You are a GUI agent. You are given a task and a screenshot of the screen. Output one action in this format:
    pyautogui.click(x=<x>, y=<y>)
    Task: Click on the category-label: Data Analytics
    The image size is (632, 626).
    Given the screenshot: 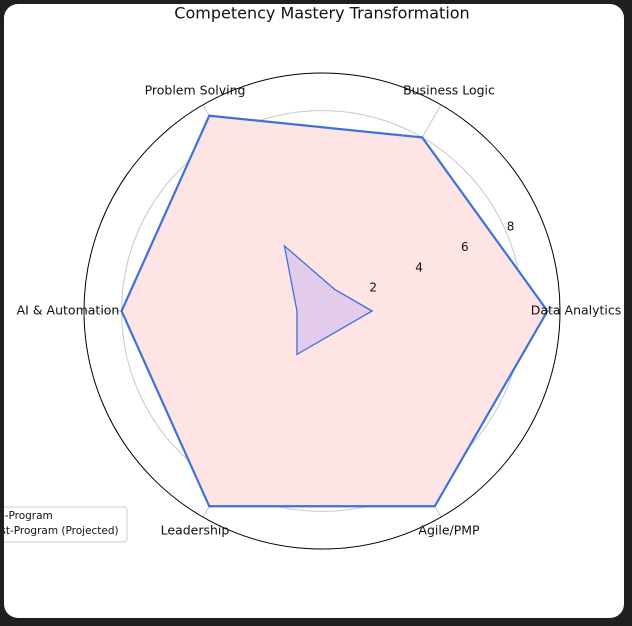 What is the action you would take?
    pyautogui.click(x=576, y=310)
    